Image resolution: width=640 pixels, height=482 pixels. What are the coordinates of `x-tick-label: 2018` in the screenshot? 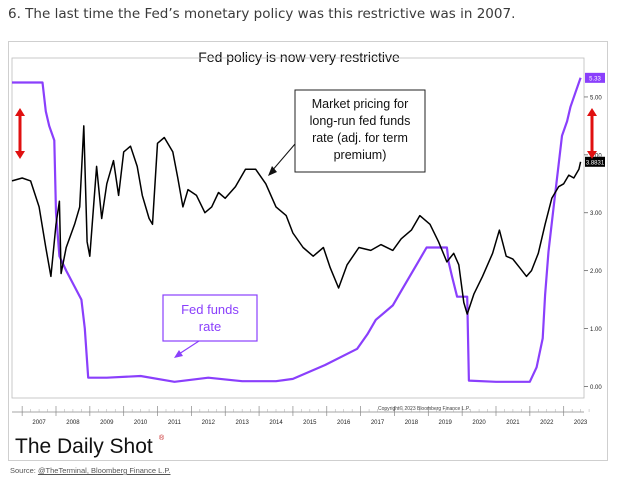 It's located at (412, 423).